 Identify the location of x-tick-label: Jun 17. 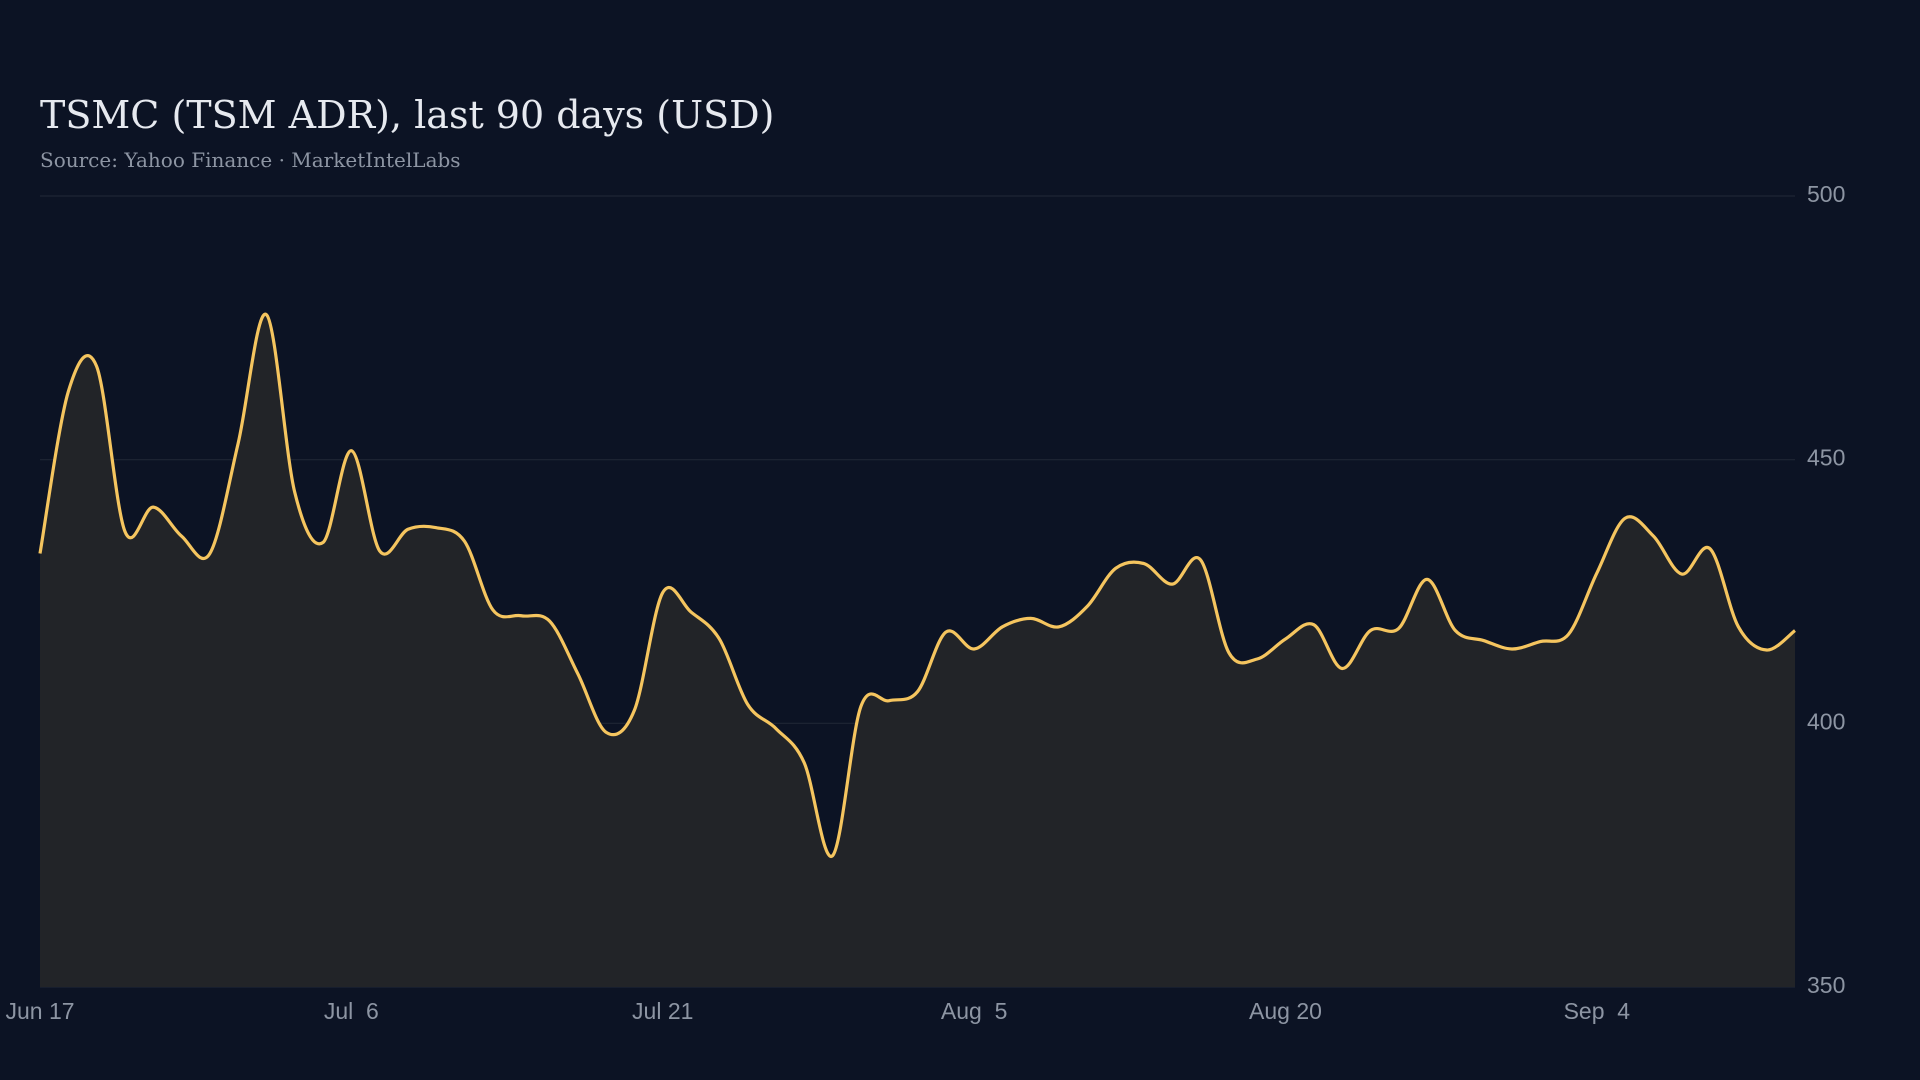
(39, 1011).